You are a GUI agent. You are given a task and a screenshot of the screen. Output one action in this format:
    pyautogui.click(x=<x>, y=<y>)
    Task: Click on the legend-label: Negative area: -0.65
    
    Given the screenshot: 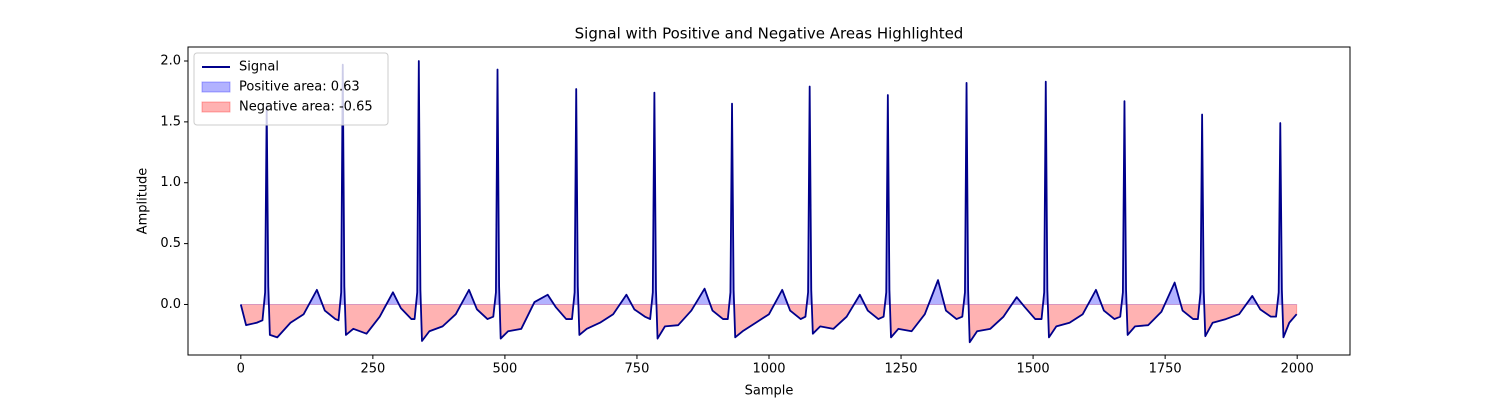 What is the action you would take?
    pyautogui.click(x=306, y=107)
    